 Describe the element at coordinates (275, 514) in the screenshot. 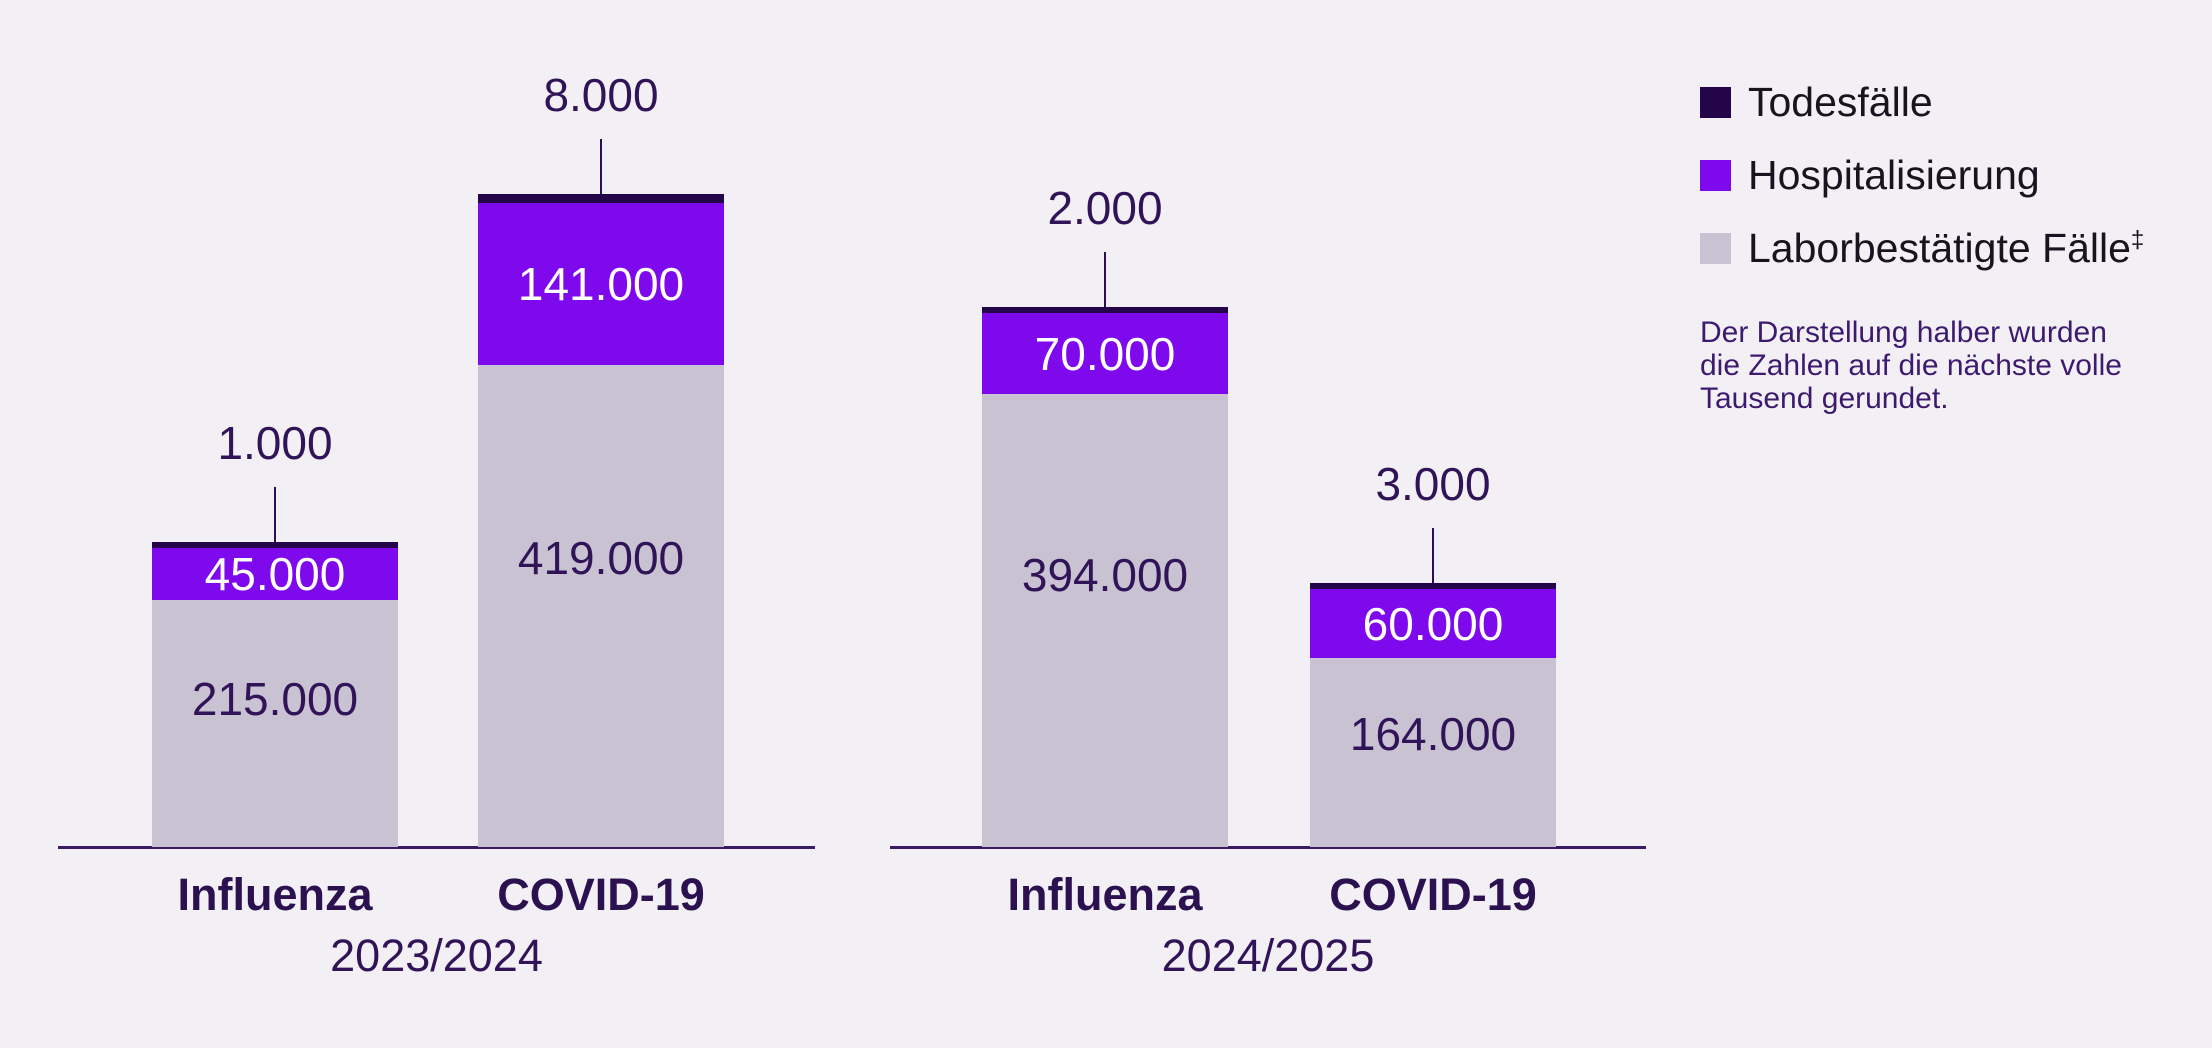

I see `death-callout-line-influenza-2023-2024` at that location.